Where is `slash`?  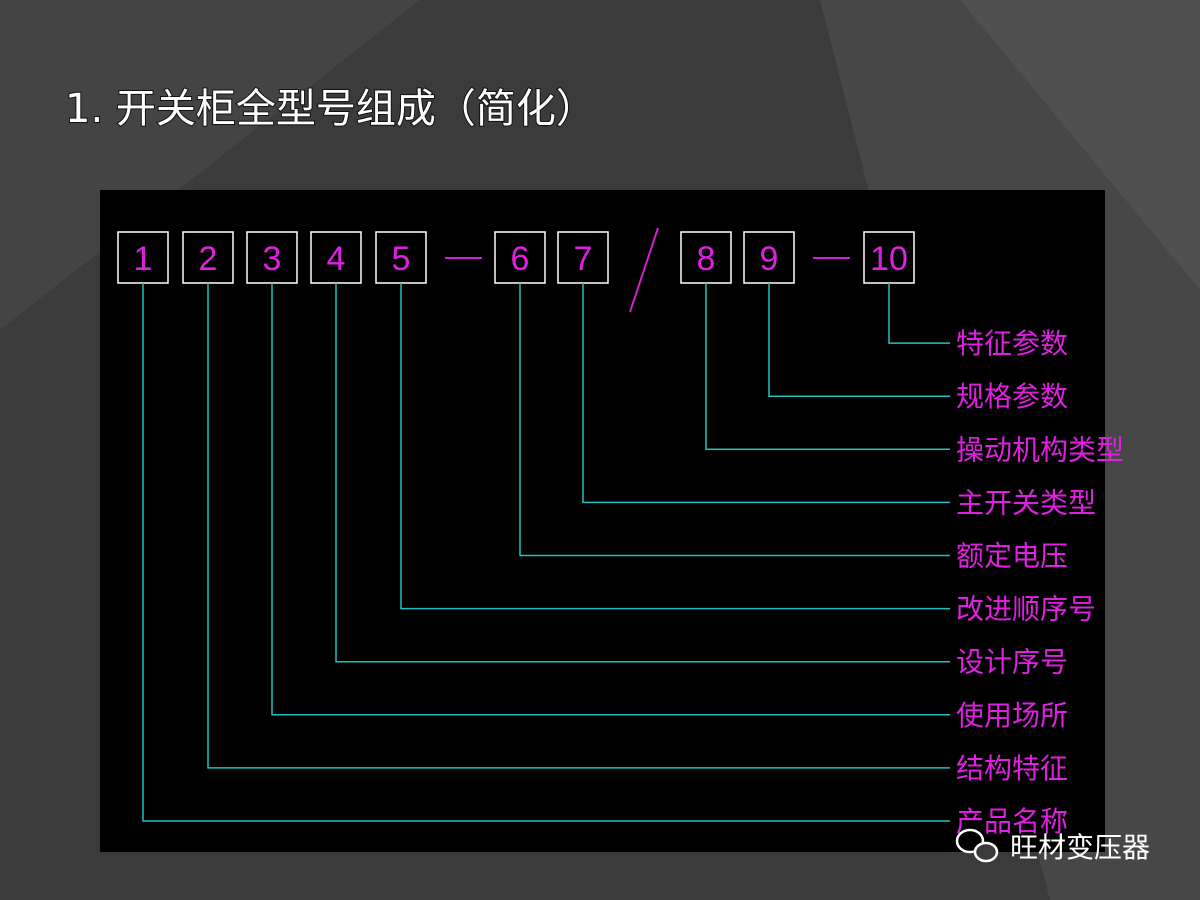 slash is located at coordinates (644, 270).